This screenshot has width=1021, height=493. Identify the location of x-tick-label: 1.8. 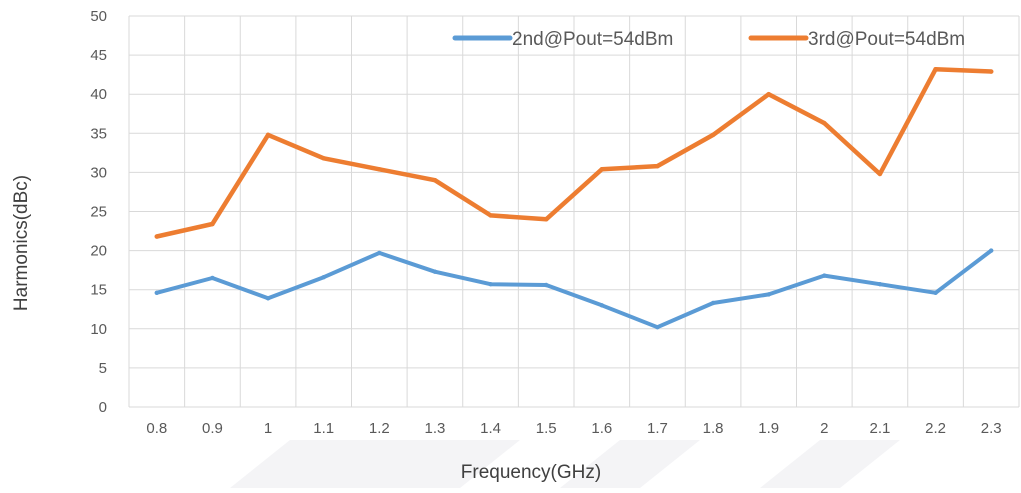
(713, 428).